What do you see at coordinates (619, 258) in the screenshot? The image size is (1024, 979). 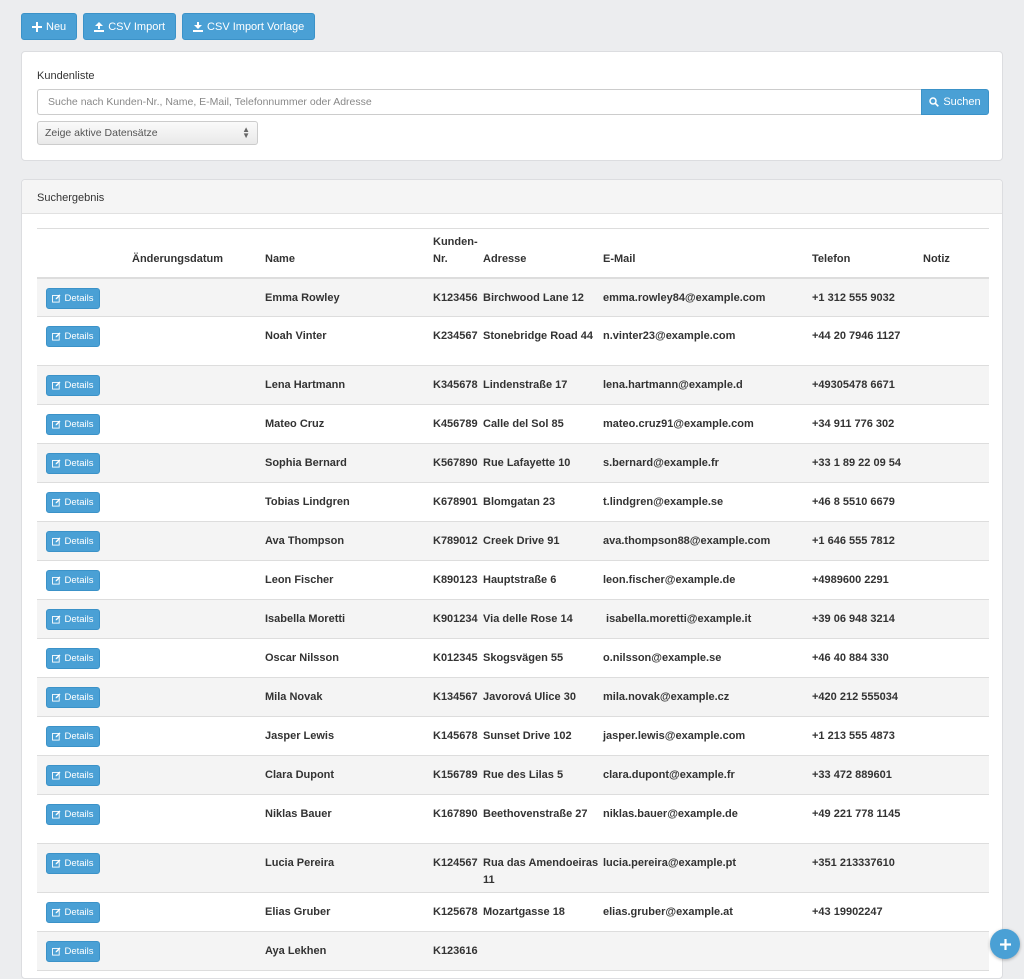 I see `col-email: E-Mail` at bounding box center [619, 258].